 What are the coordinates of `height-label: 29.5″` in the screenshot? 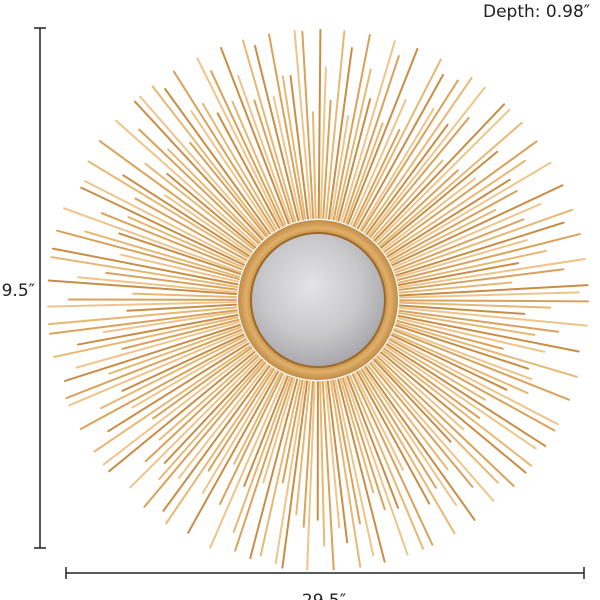 It's located at (17, 291).